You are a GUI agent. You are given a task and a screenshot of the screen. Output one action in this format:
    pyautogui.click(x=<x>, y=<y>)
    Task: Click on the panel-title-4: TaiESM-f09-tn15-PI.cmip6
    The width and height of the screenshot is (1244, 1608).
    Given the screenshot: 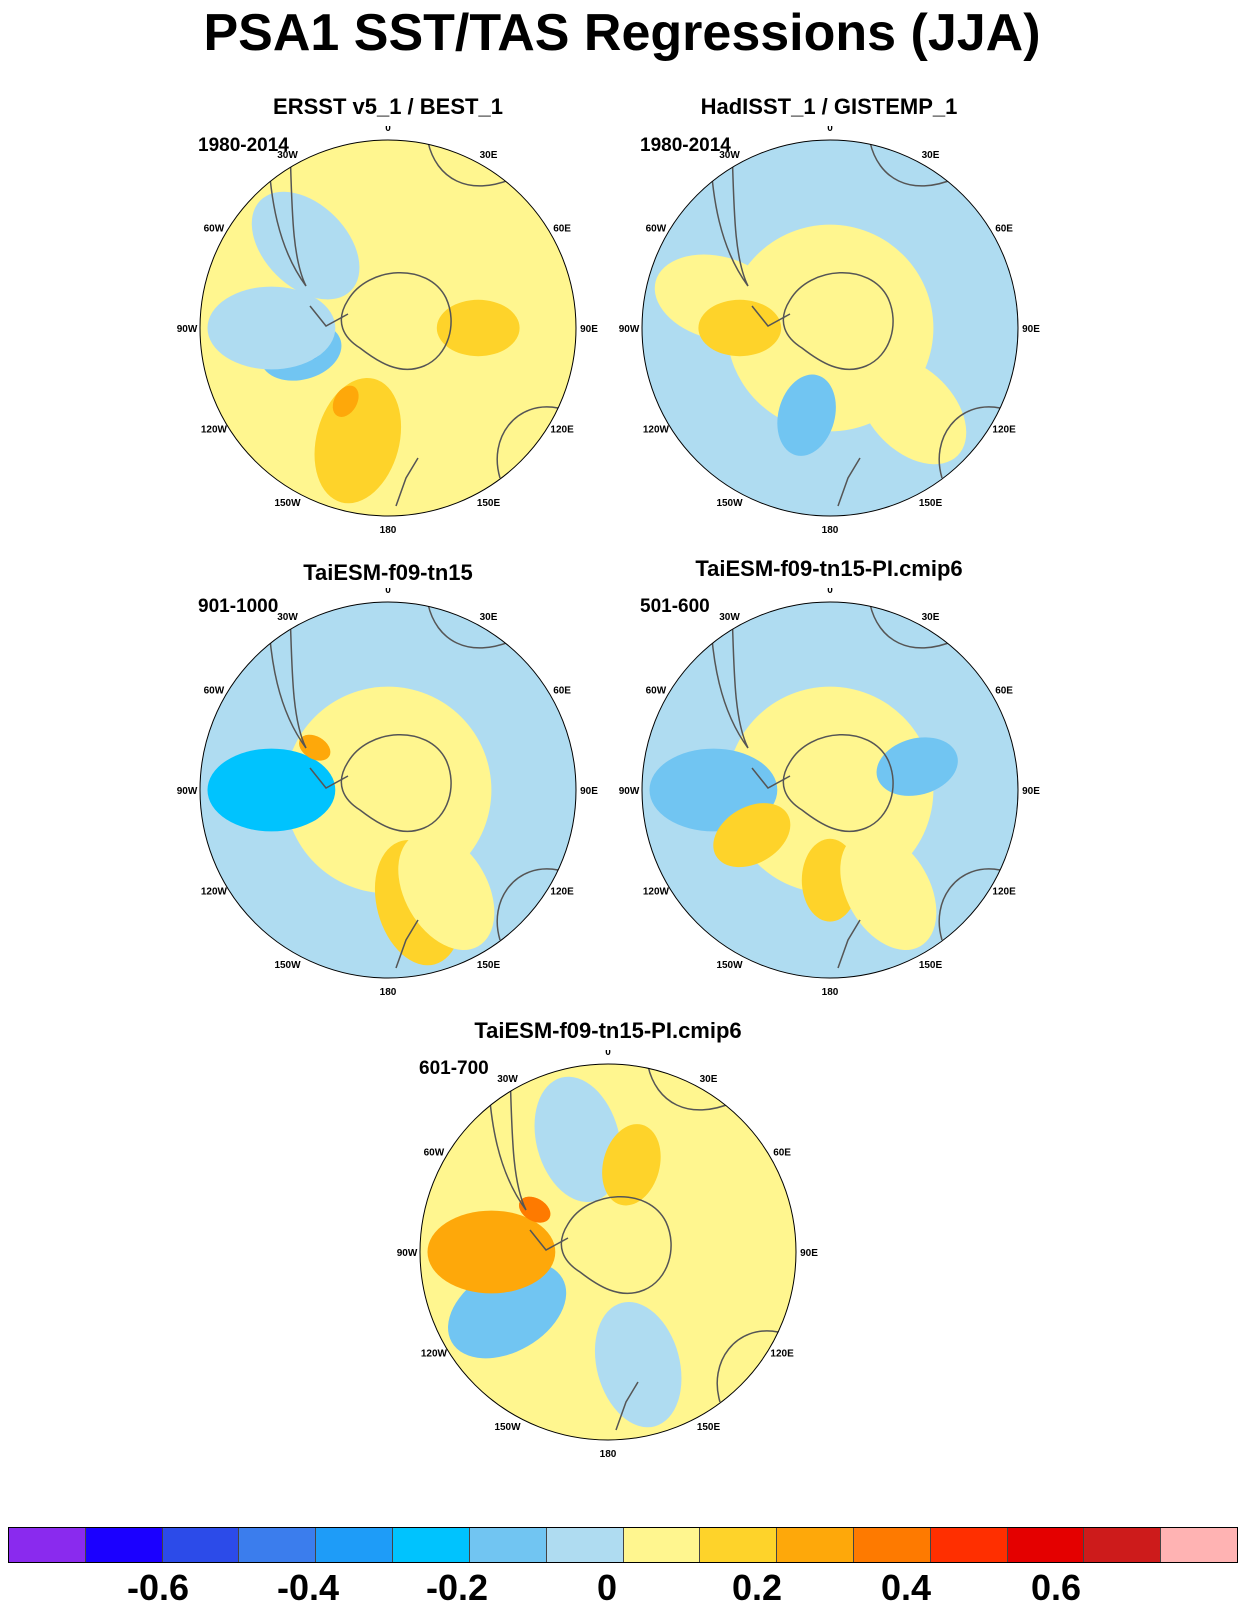 What is the action you would take?
    pyautogui.click(x=829, y=568)
    